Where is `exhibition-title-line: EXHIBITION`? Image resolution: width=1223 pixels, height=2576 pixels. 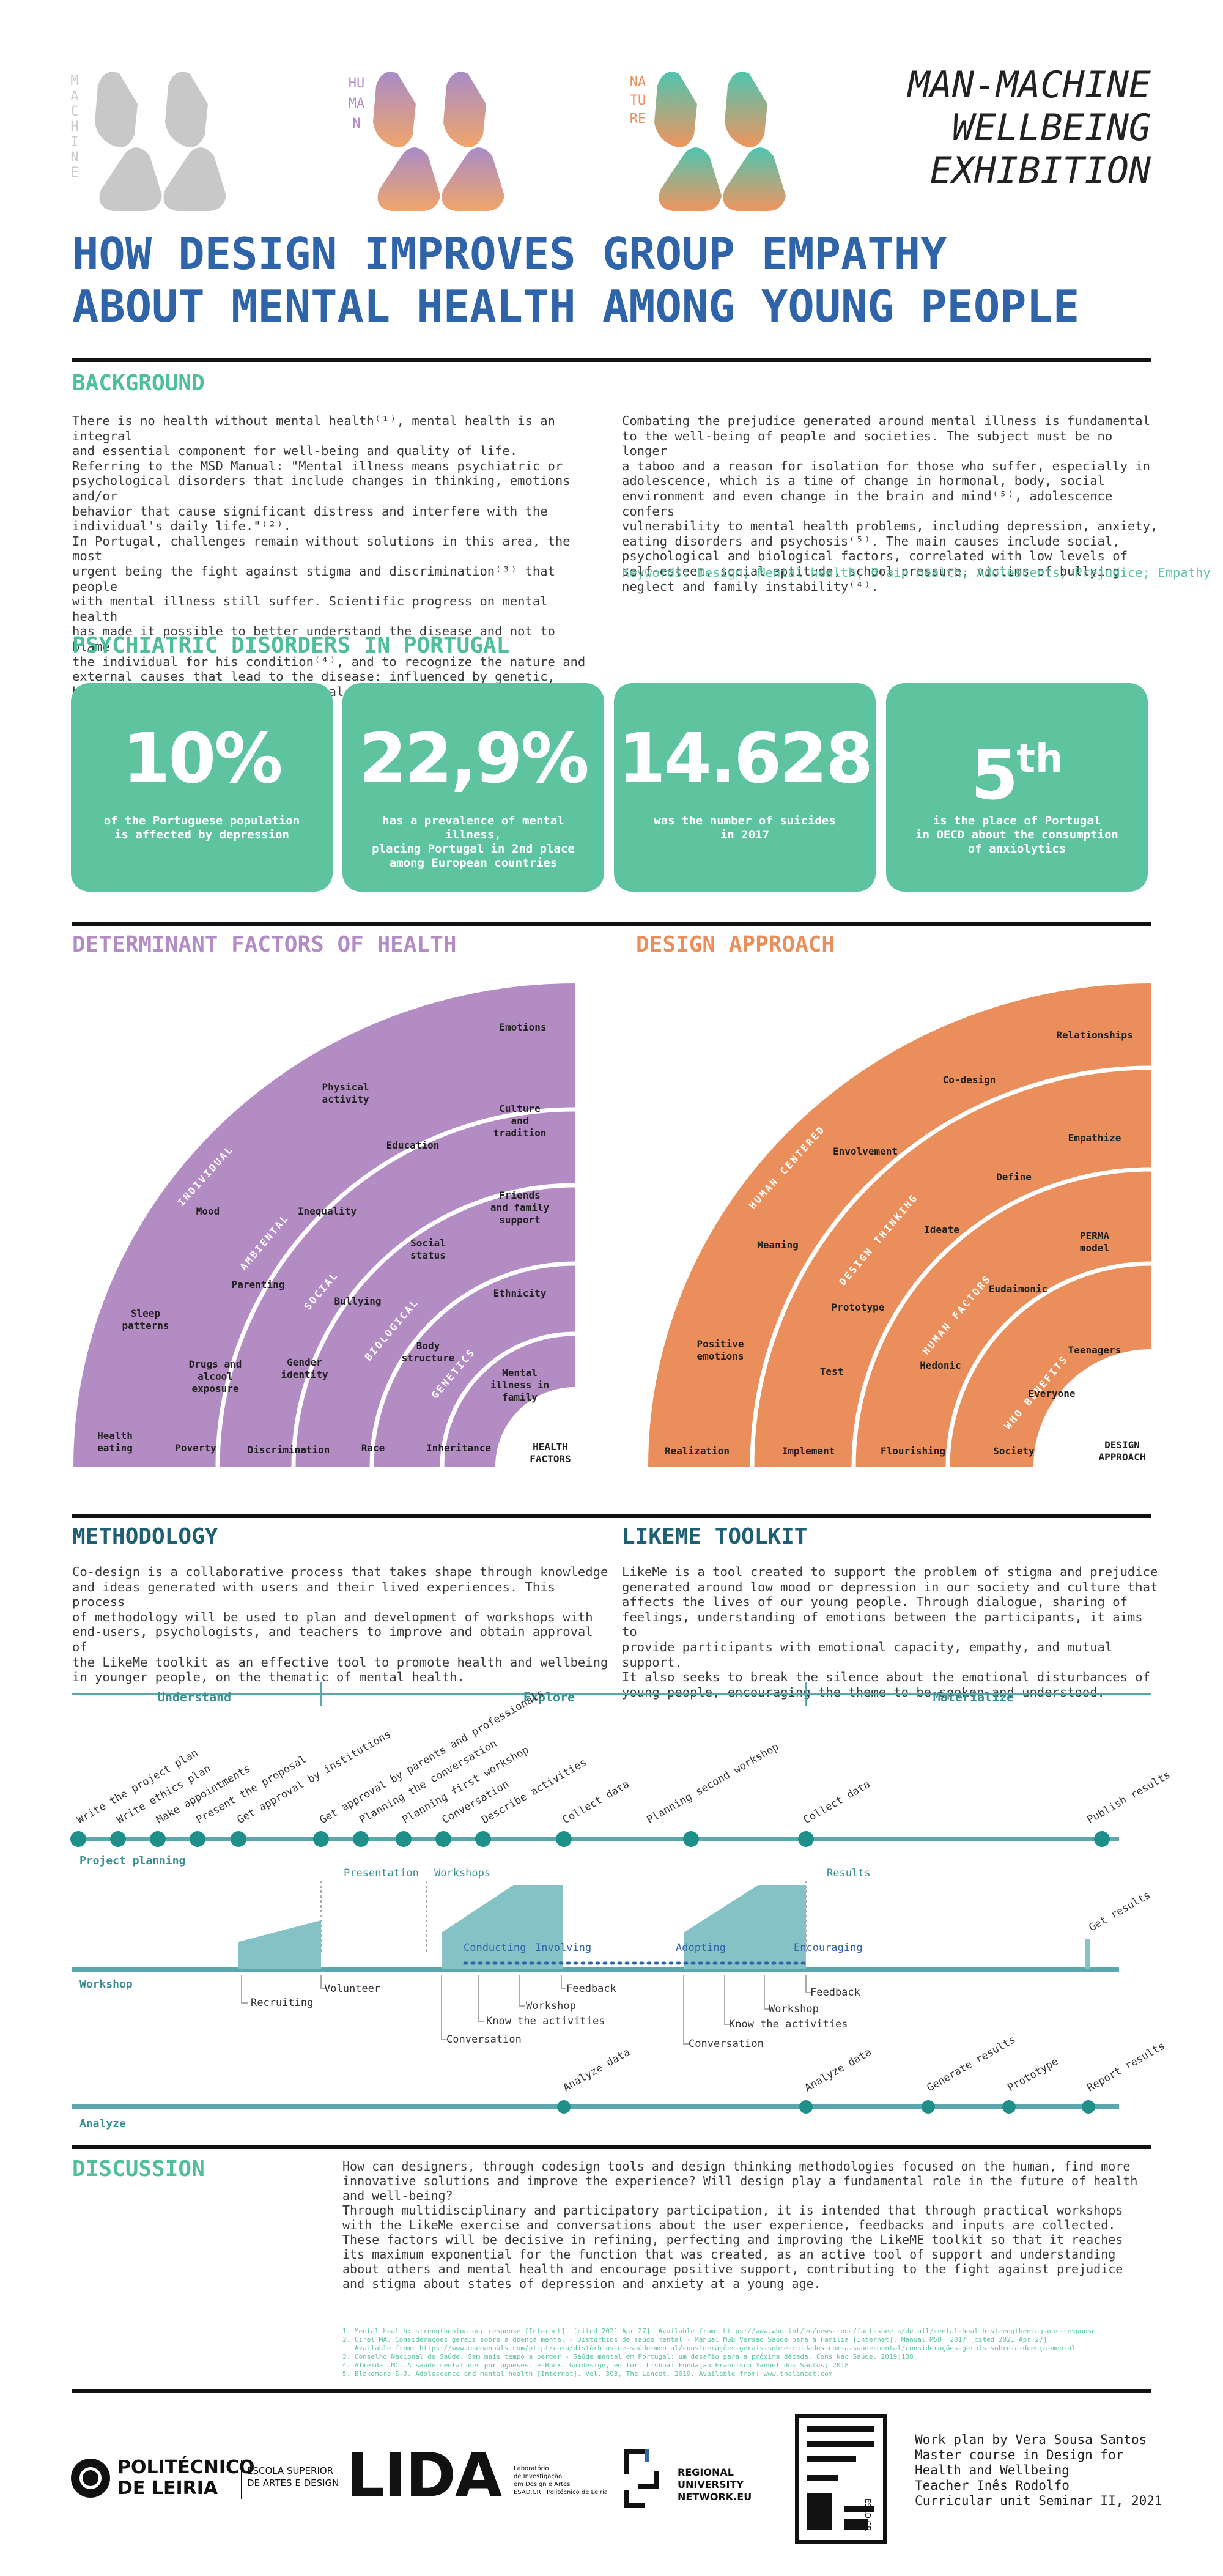 exhibition-title-line: EXHIBITION is located at coordinates (1040, 170).